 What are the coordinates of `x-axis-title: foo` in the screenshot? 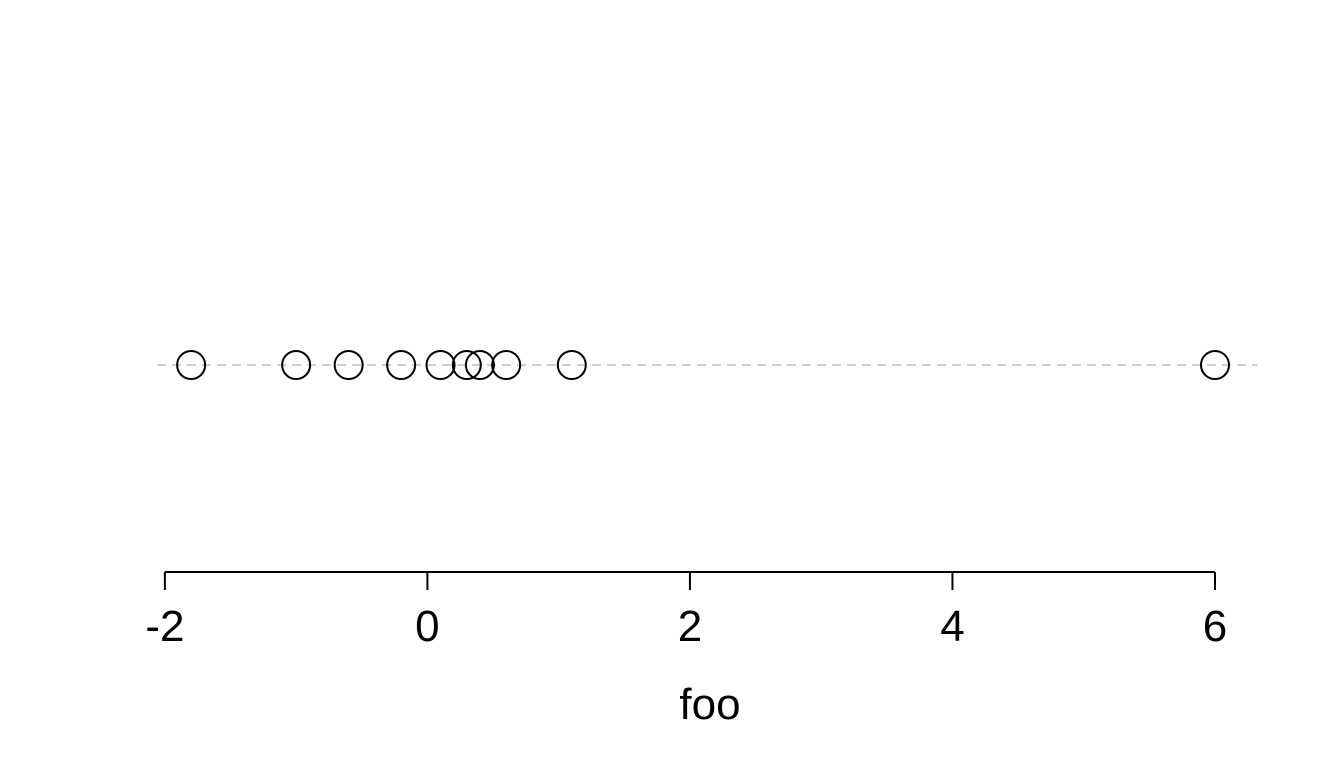 It's located at (709, 704).